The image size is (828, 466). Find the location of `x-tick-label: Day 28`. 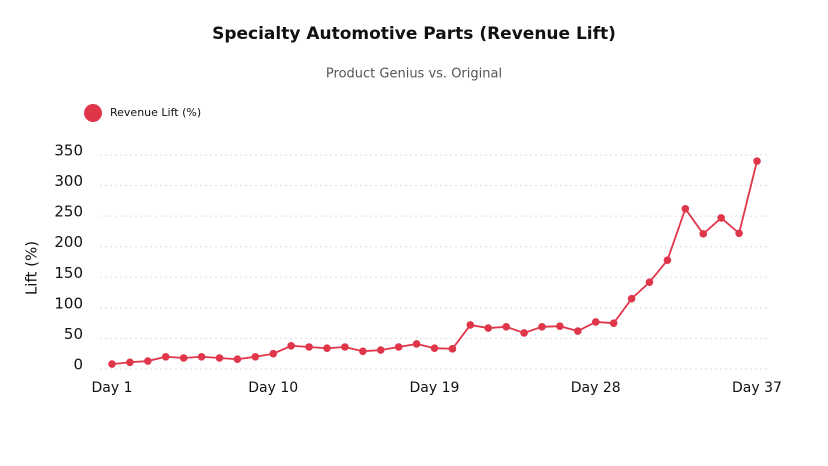

x-tick-label: Day 28 is located at coordinates (596, 388).